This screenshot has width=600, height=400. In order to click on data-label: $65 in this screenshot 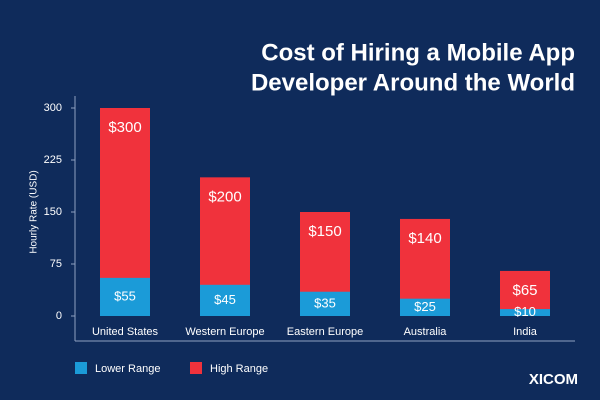, I will do `click(524, 290)`.